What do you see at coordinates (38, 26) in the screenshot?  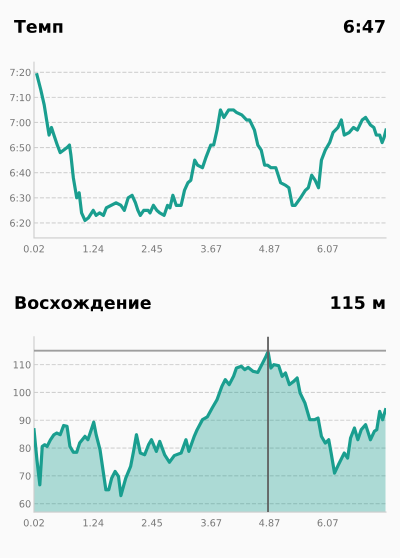 I see `chart-title: Темп` at bounding box center [38, 26].